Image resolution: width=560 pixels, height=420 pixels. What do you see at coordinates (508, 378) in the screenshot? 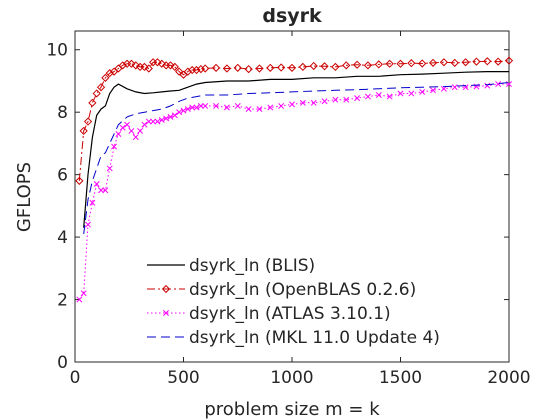
I see `x-tick-label: 2000` at bounding box center [508, 378].